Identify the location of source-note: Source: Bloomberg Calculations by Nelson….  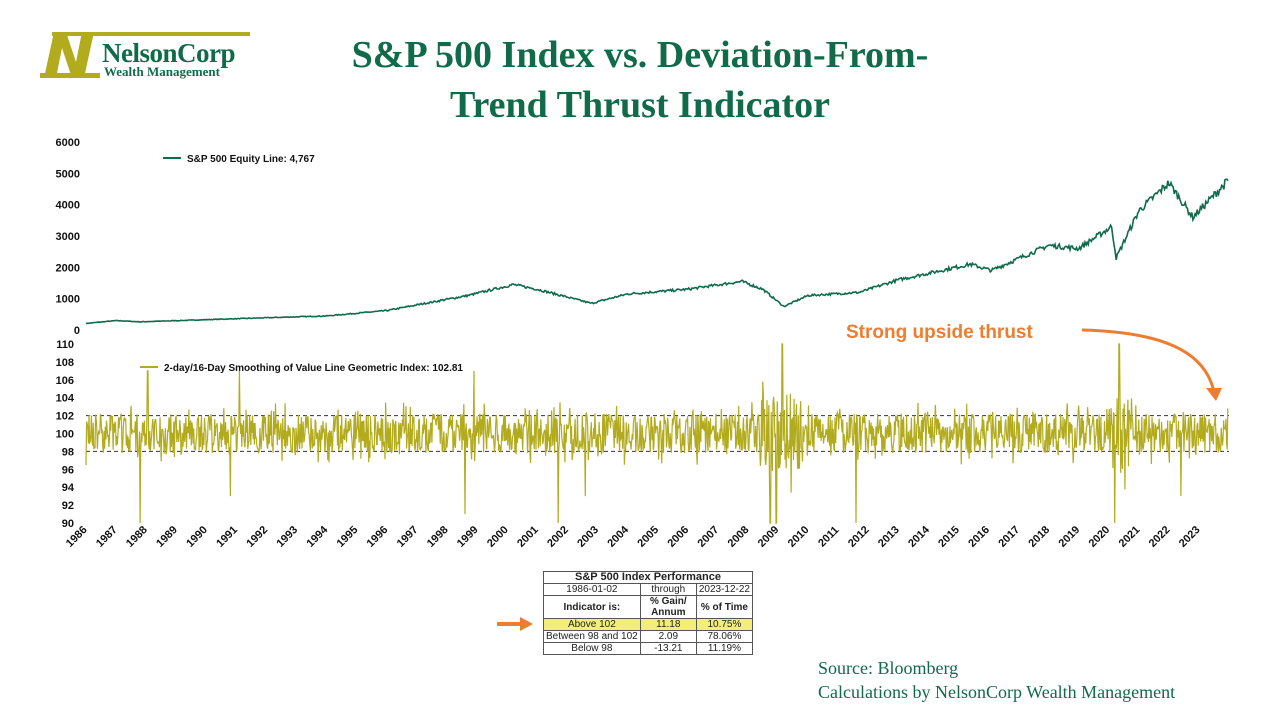
(996, 680).